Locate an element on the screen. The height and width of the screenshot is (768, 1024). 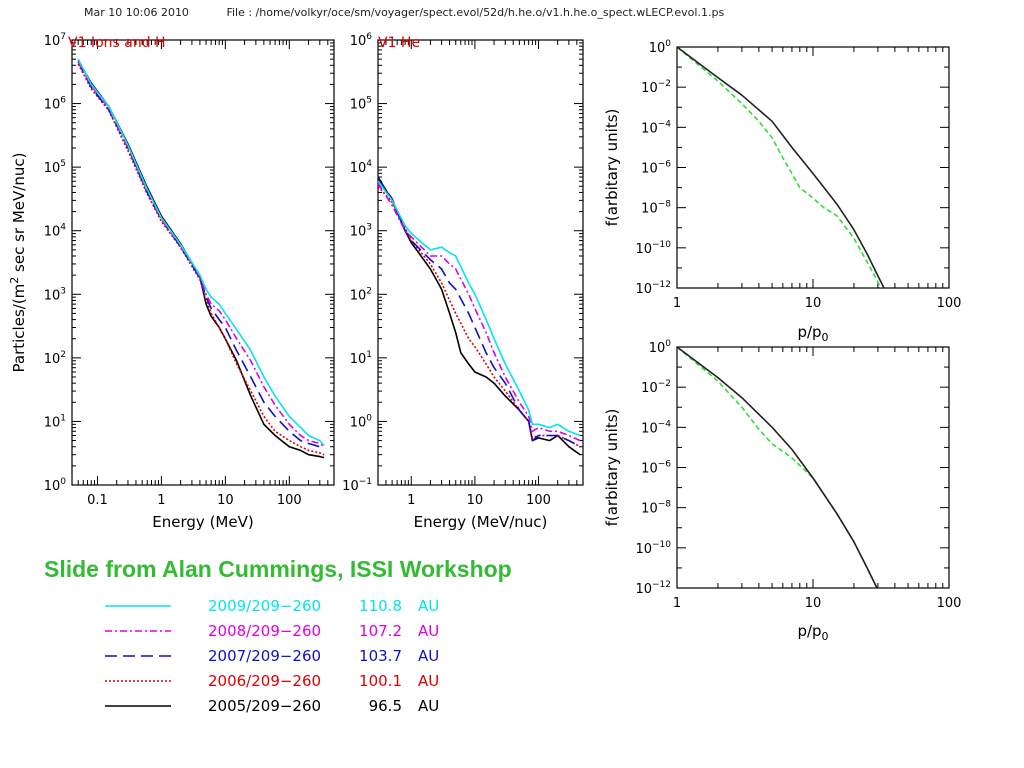
y-tick-label: 10⁻¹ is located at coordinates (357, 485).